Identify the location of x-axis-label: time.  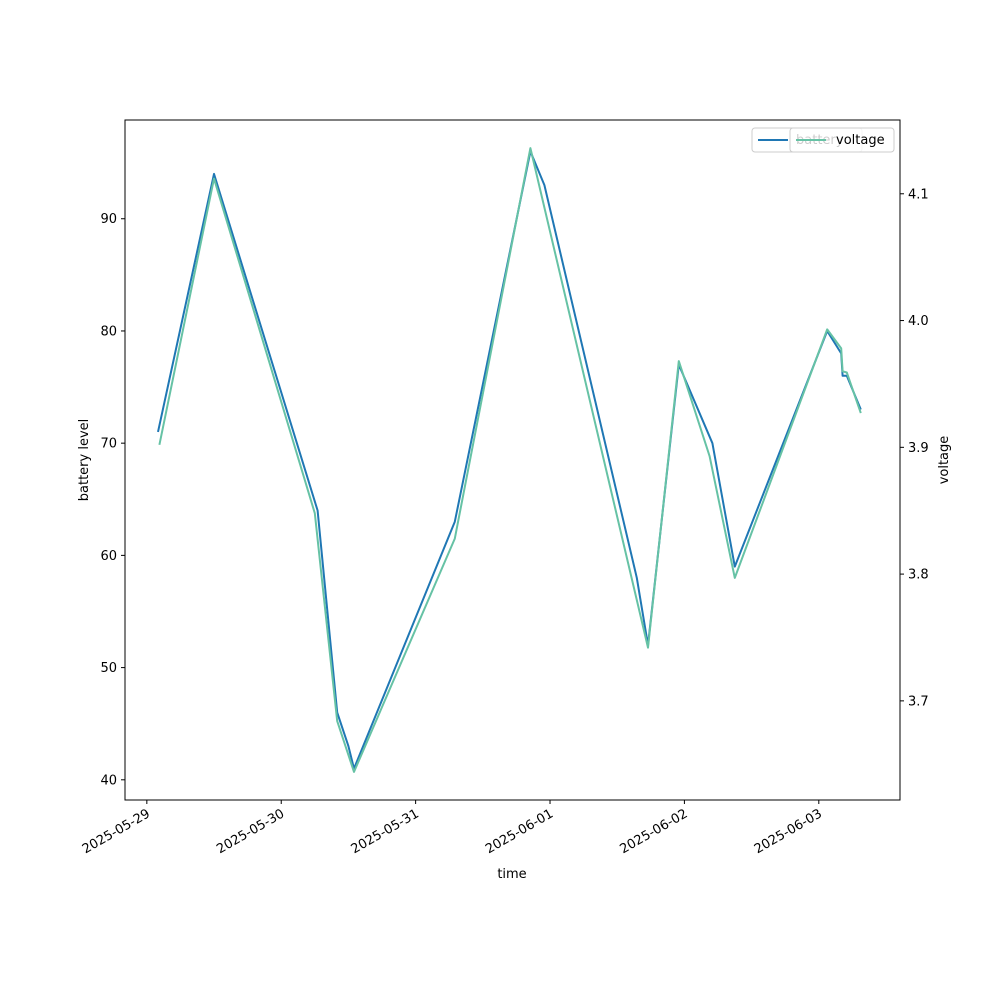
(511, 874).